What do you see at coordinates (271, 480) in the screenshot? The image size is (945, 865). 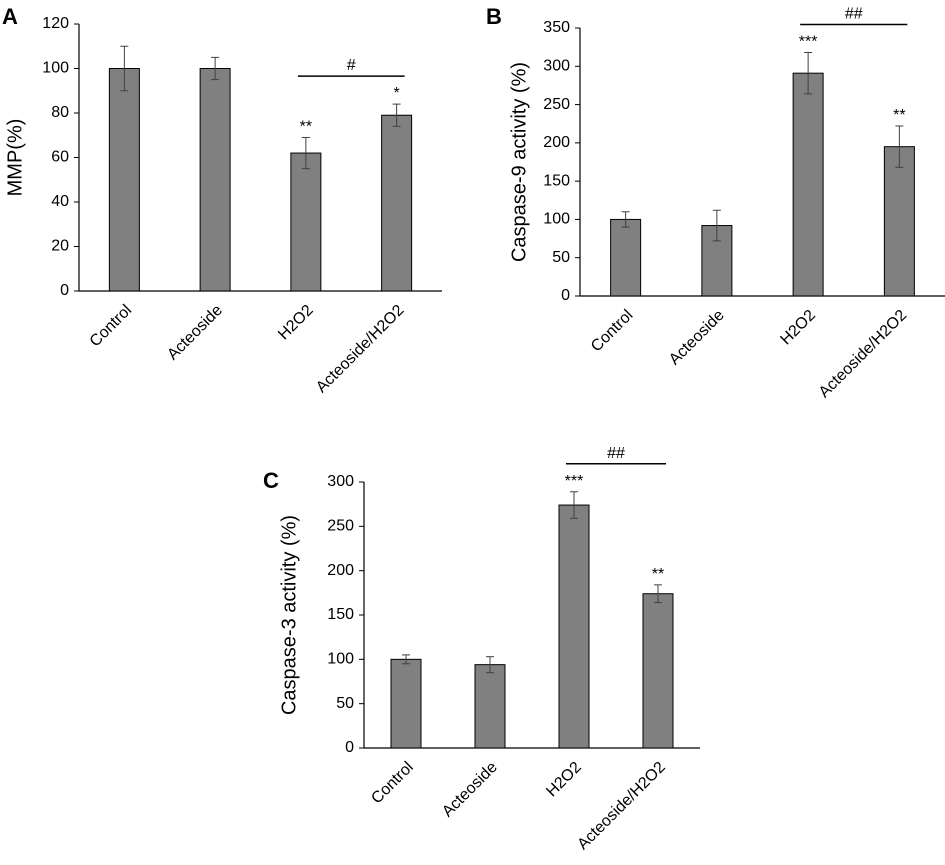 I see `panel-letter: C` at bounding box center [271, 480].